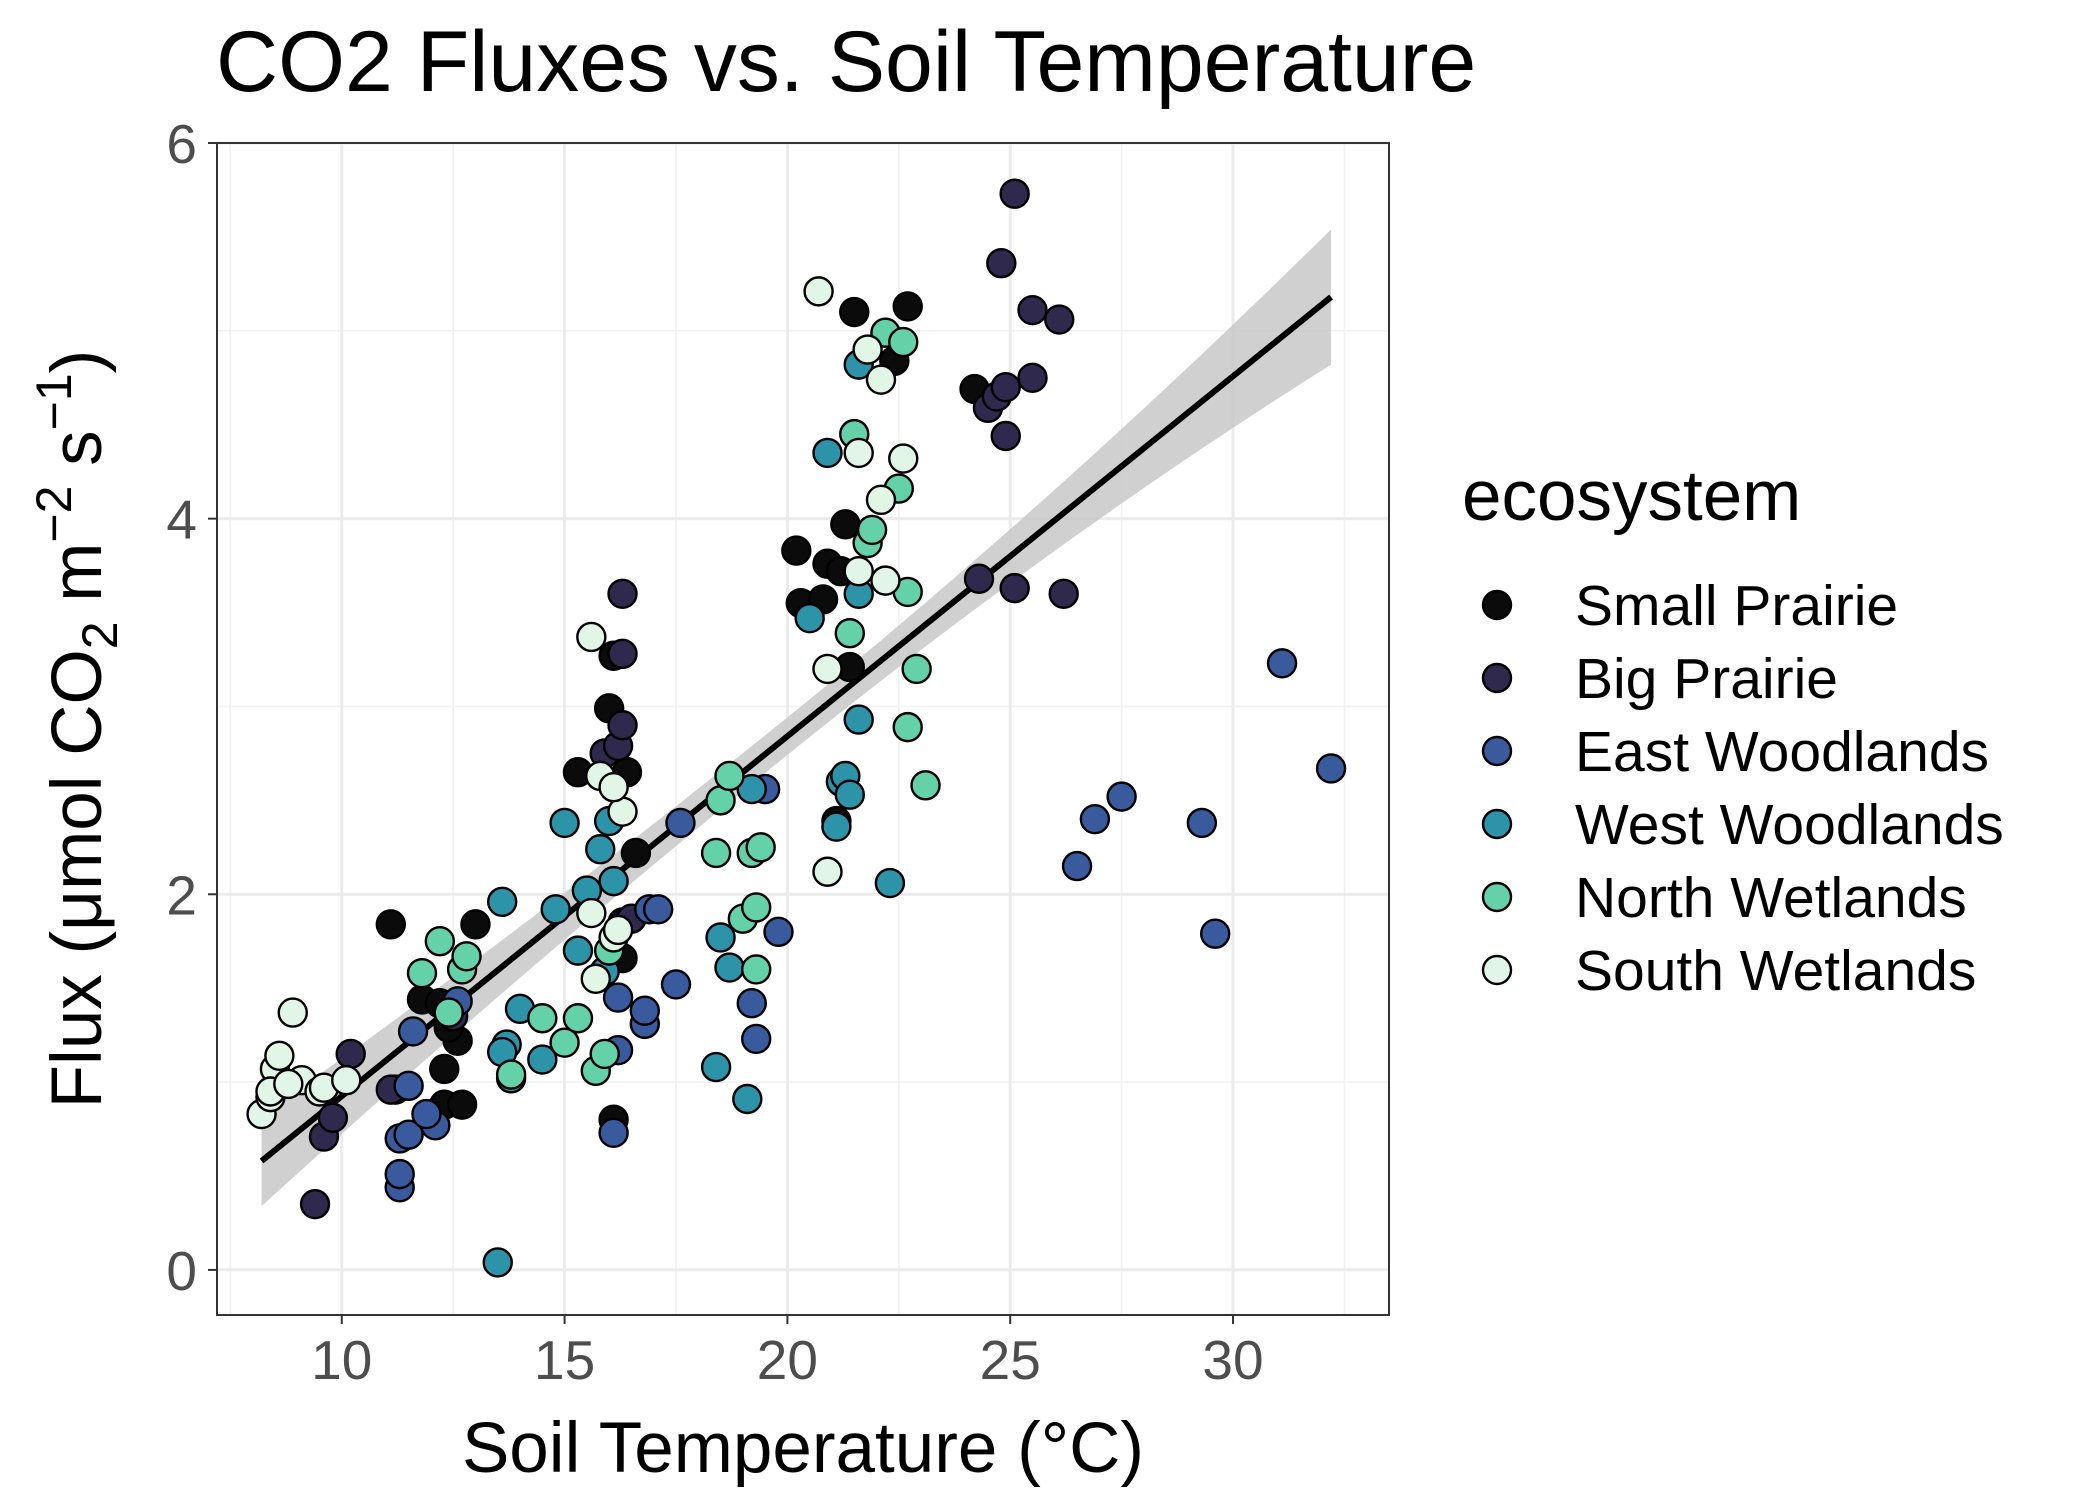  What do you see at coordinates (1497, 605) in the screenshot?
I see `legend-key-small-prairie` at bounding box center [1497, 605].